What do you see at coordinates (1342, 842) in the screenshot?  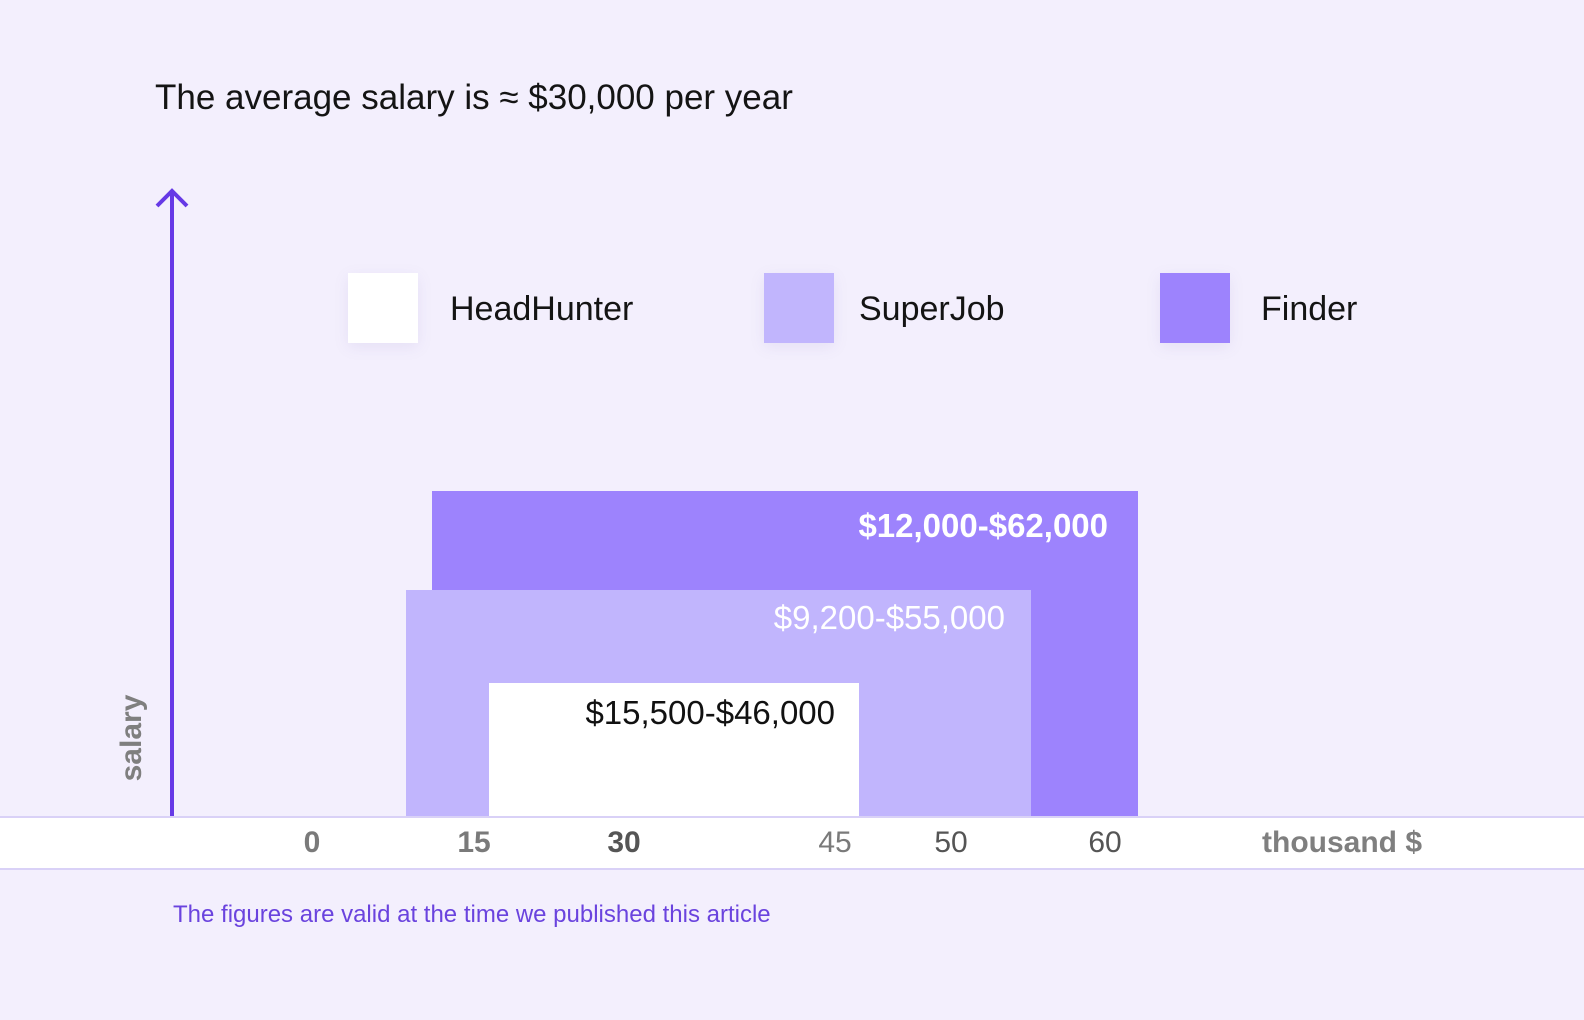 I see `x-axis-unit-label: thousand $` at bounding box center [1342, 842].